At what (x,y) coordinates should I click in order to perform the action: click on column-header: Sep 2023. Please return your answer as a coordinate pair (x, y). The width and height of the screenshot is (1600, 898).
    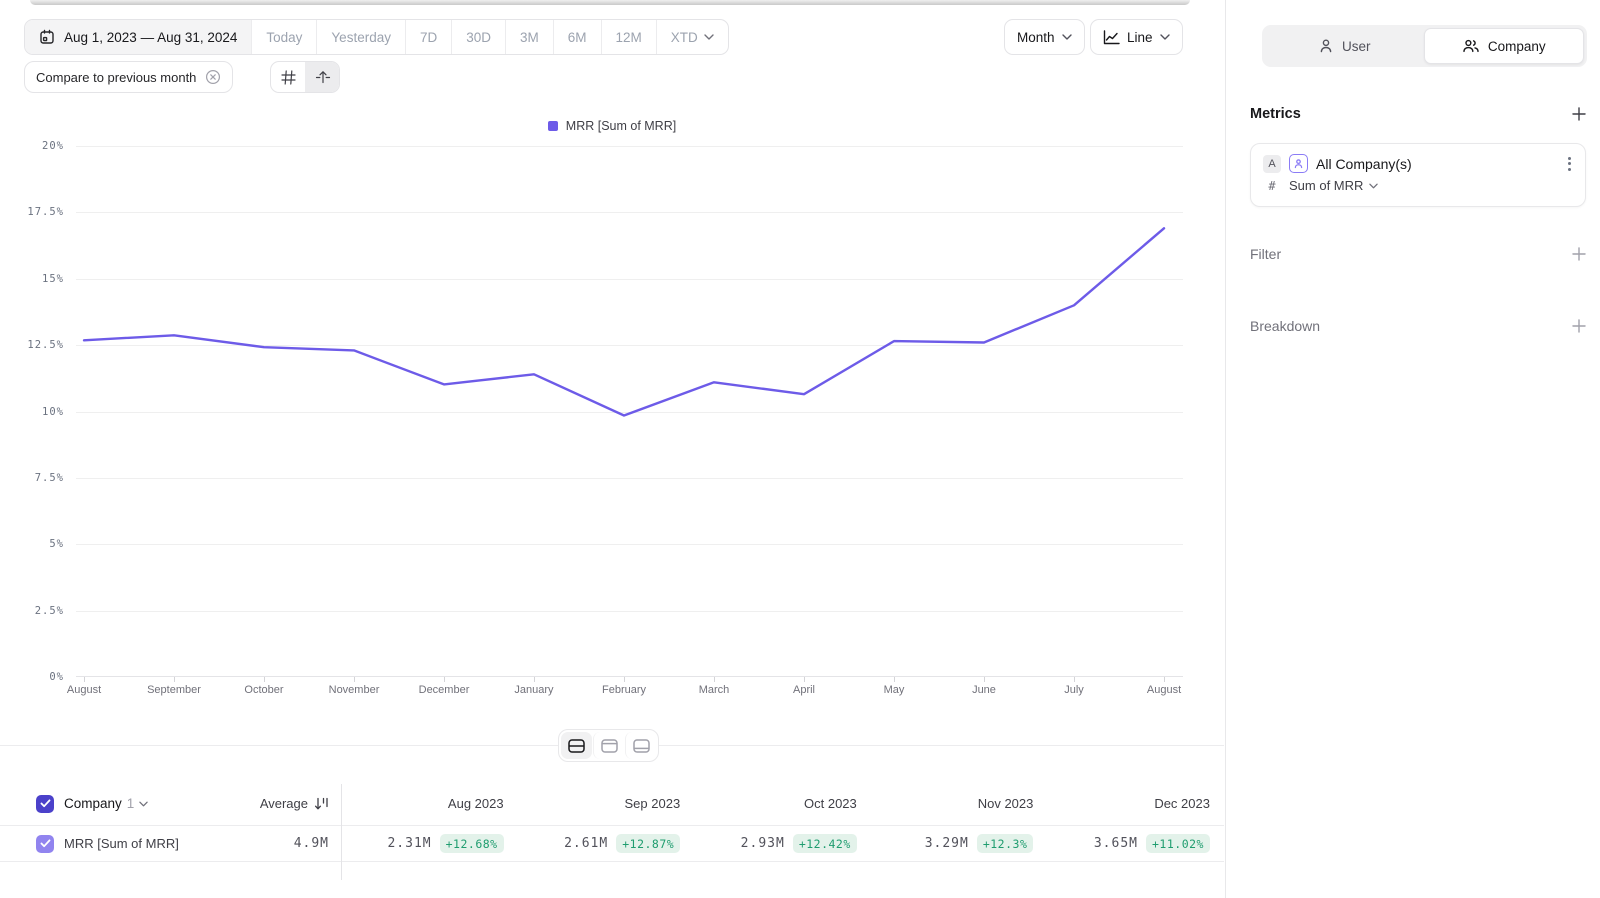
    Looking at the image, I should click on (652, 803).